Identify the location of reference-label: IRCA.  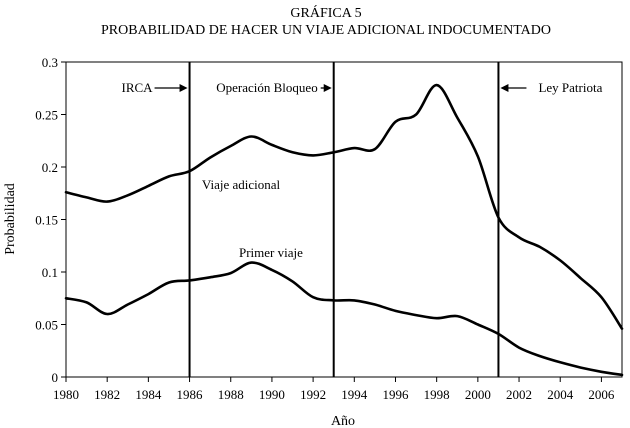
(137, 87).